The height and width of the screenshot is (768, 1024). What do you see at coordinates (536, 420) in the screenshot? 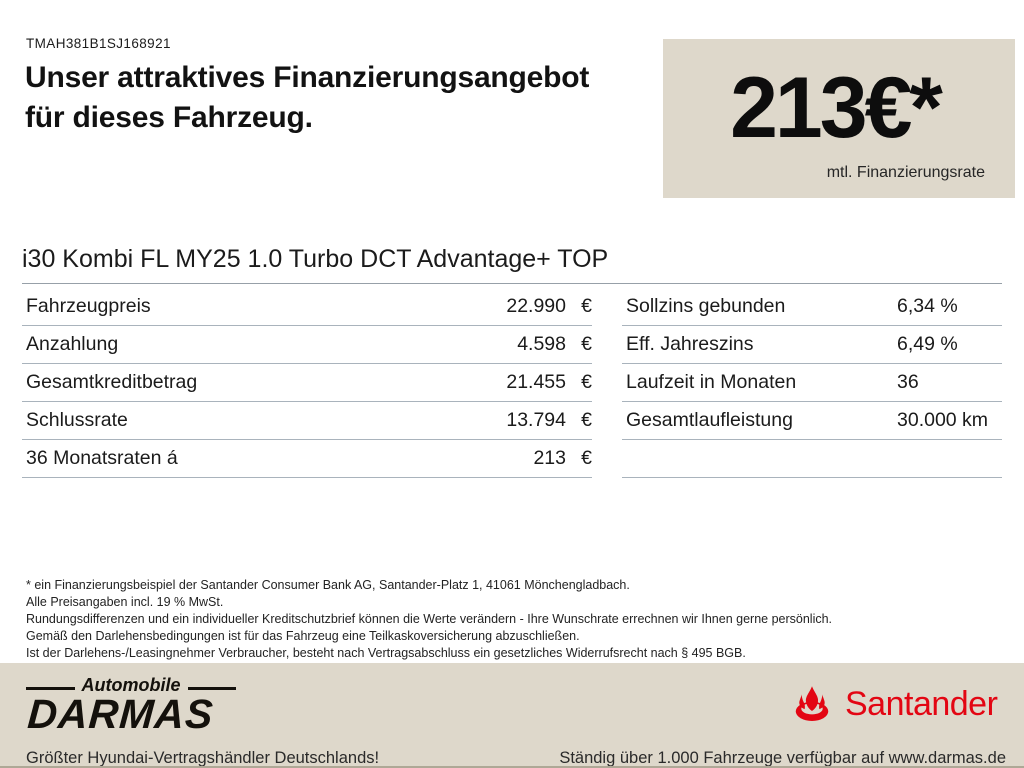
I see `finance-row-value: 13.794` at bounding box center [536, 420].